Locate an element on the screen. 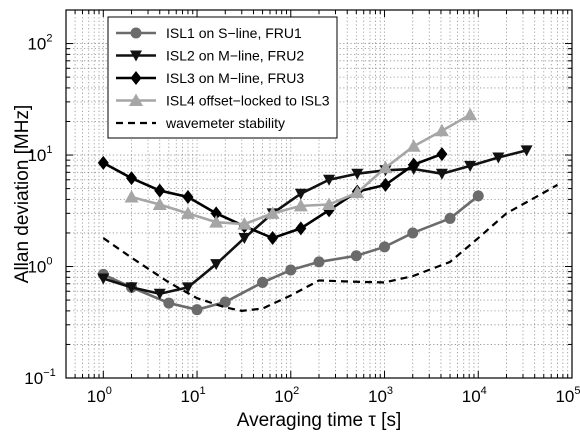 The width and height of the screenshot is (580, 434). legend-entry: ISL1 on S−line, FRU1 is located at coordinates (209, 33).